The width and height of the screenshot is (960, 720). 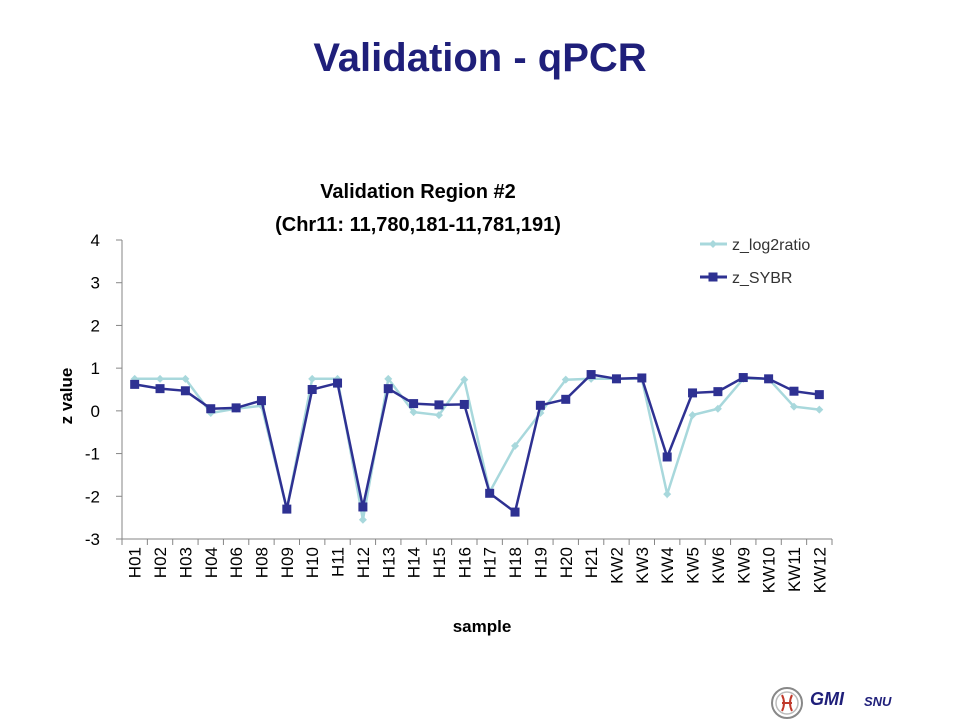 I want to click on y-tick-label: 3, so click(x=95, y=283).